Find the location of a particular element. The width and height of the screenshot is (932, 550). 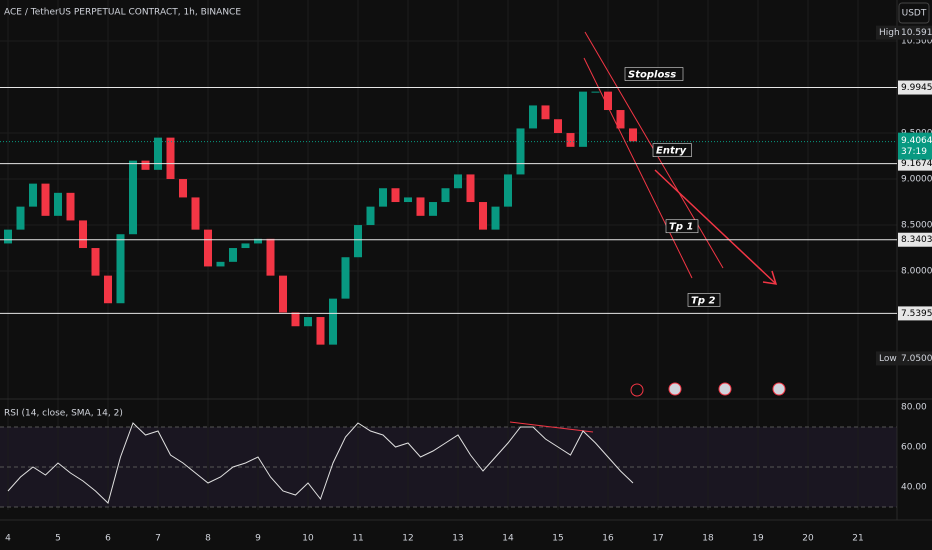

level-tag: Stoploss is located at coordinates (652, 75).